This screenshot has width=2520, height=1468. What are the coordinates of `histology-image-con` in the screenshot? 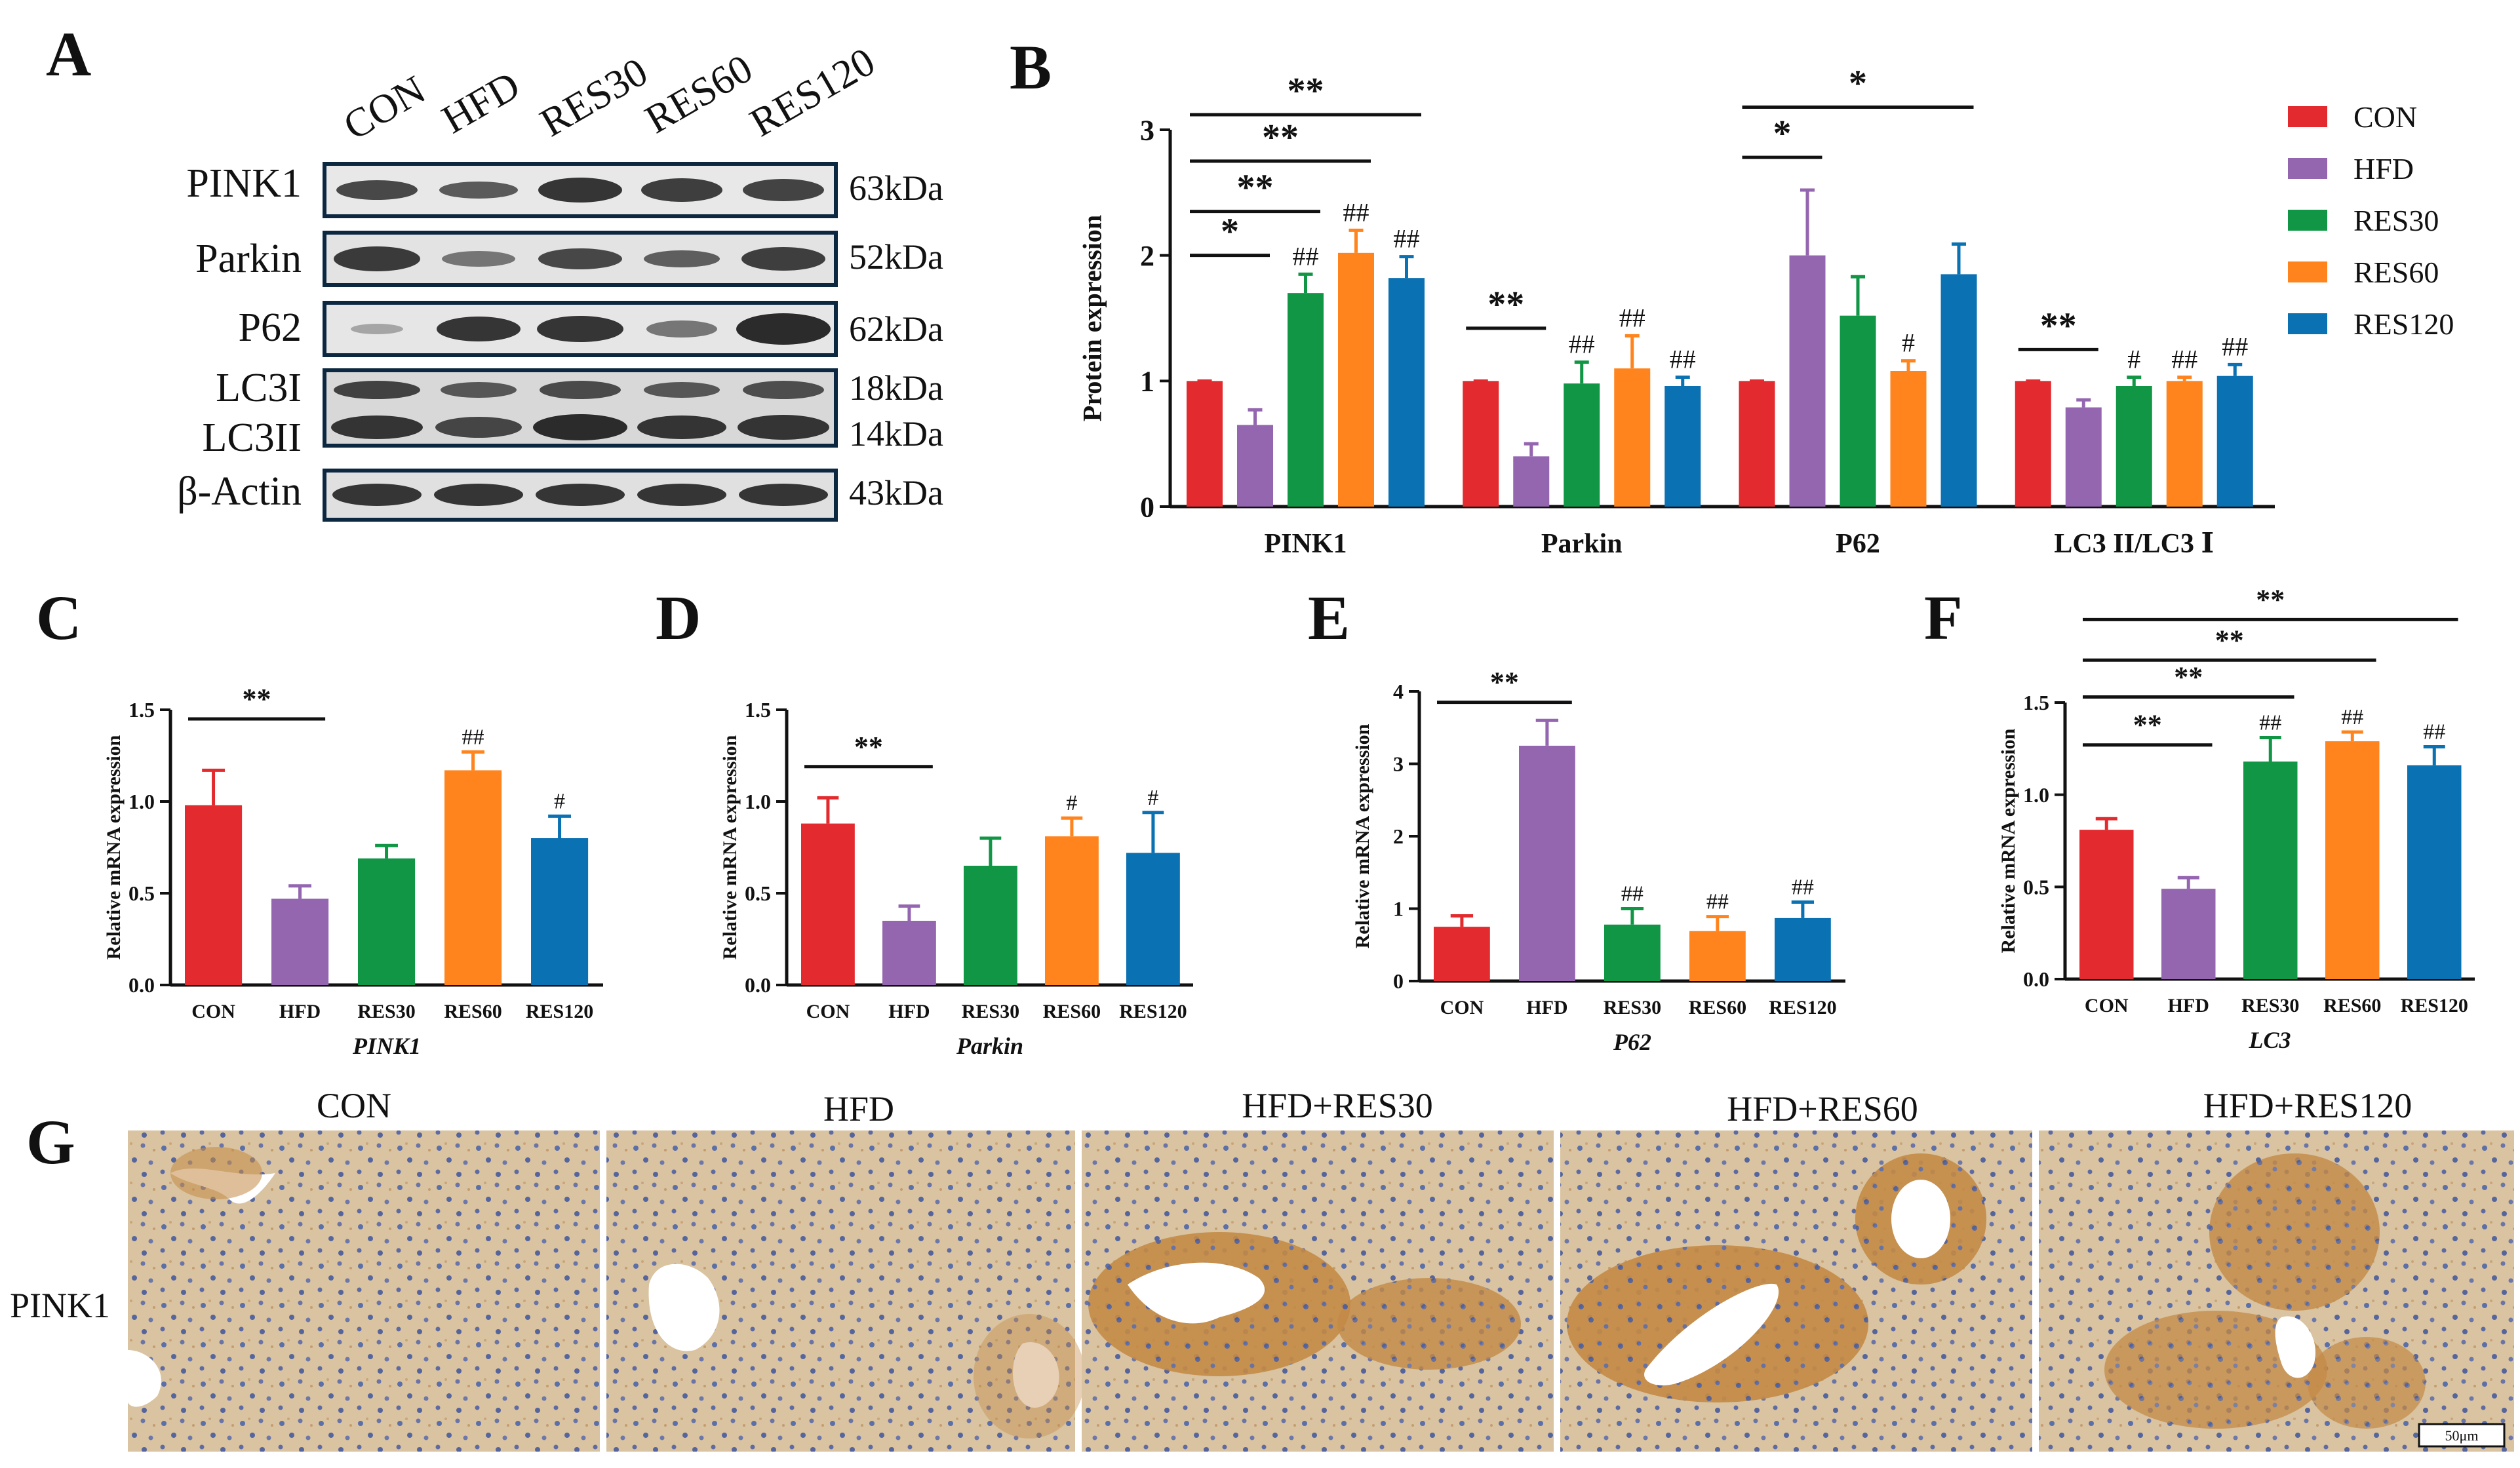 It's located at (364, 1291).